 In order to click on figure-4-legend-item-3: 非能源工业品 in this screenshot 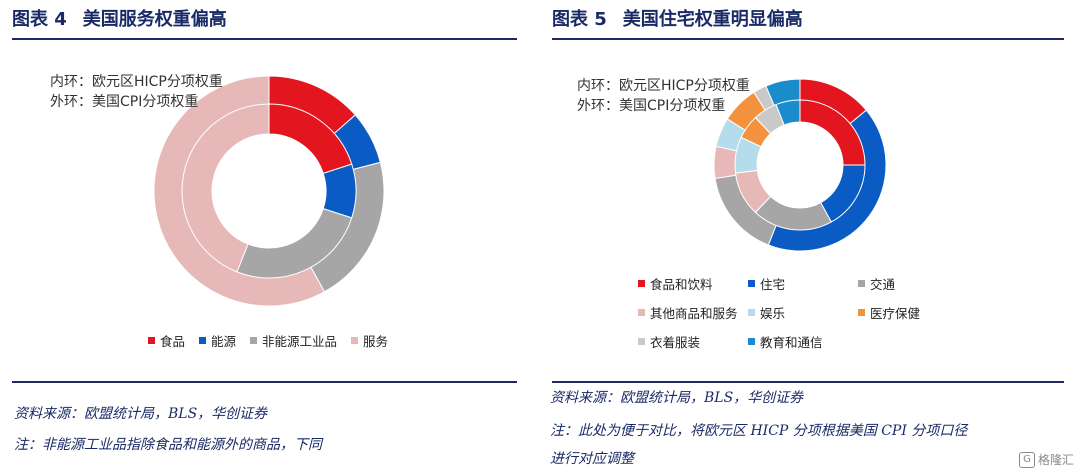, I will do `click(293, 340)`.